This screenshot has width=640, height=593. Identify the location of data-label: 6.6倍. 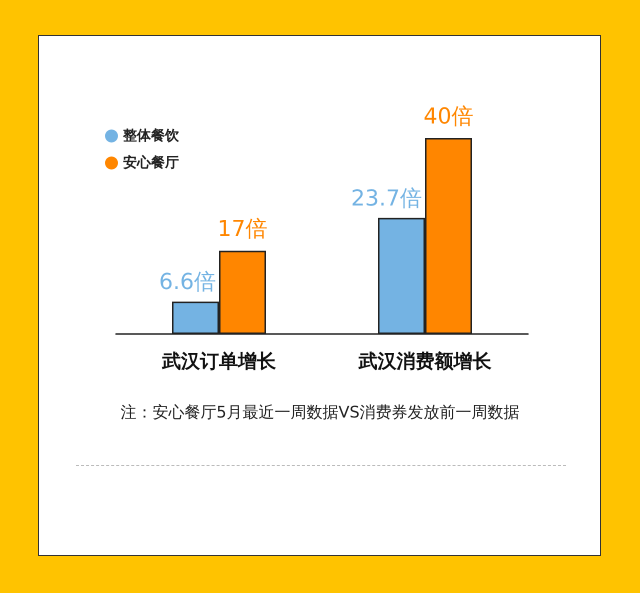
(187, 283).